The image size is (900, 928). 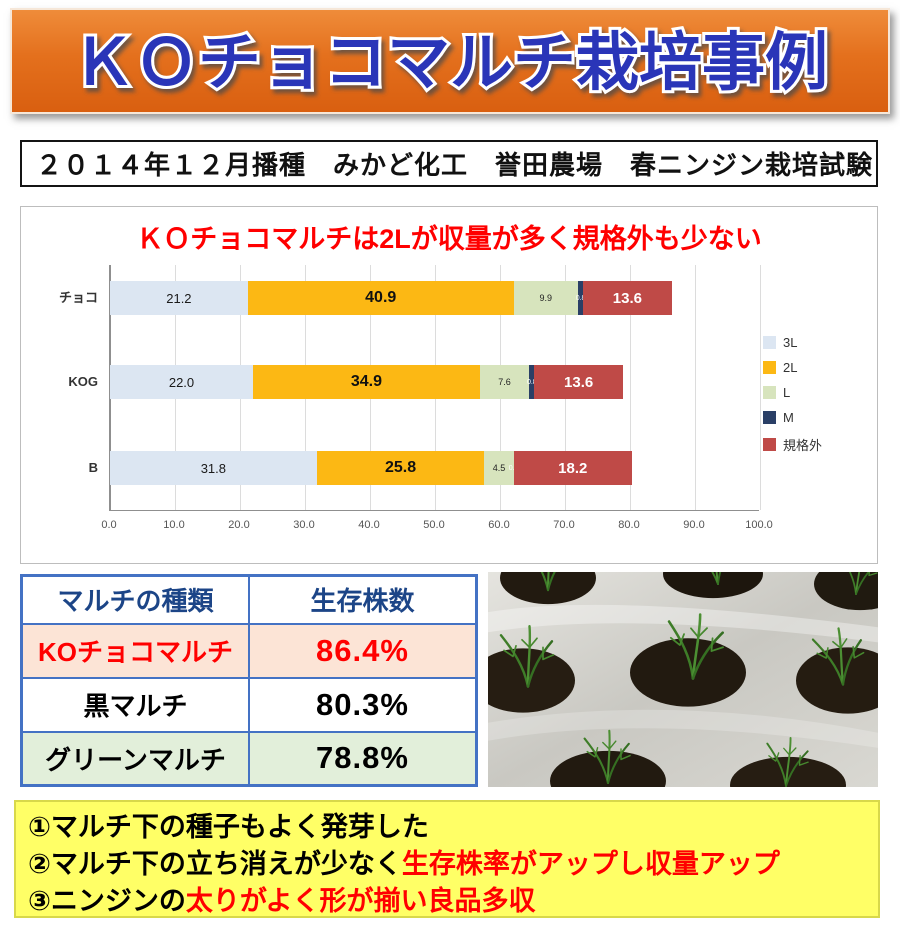 I want to click on header-banner: ＫＯチョコマルチ栽培事例, so click(x=450, y=61).